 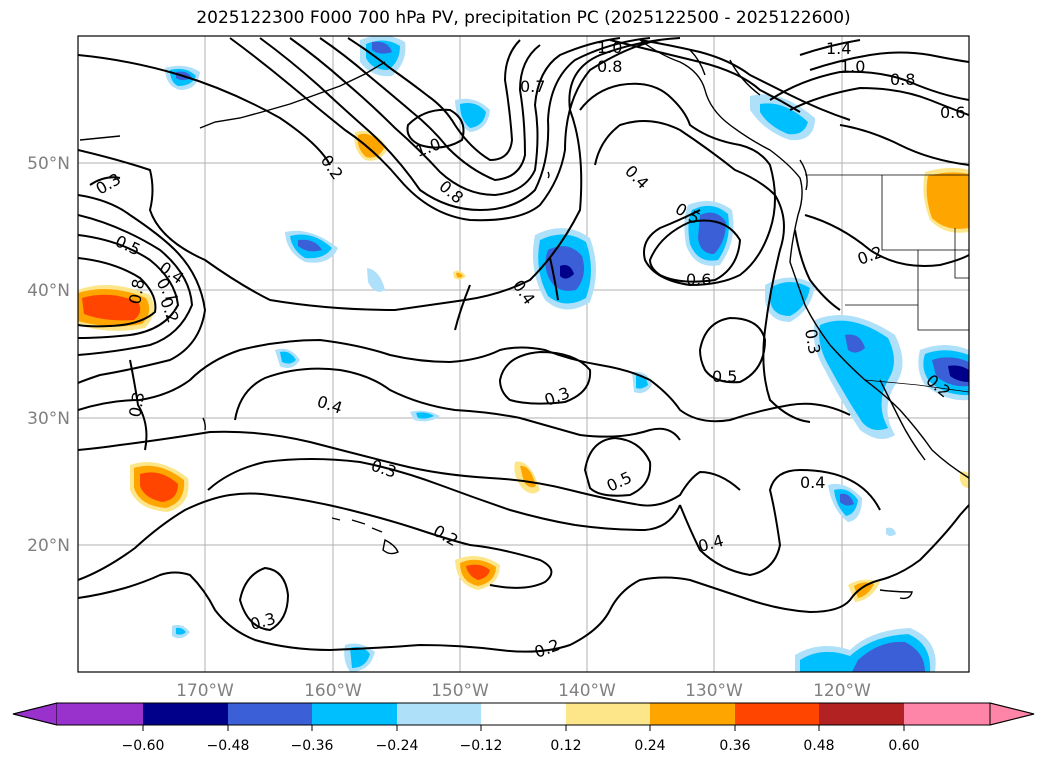 I want to click on contour-0.8-arc, so click(x=434, y=99).